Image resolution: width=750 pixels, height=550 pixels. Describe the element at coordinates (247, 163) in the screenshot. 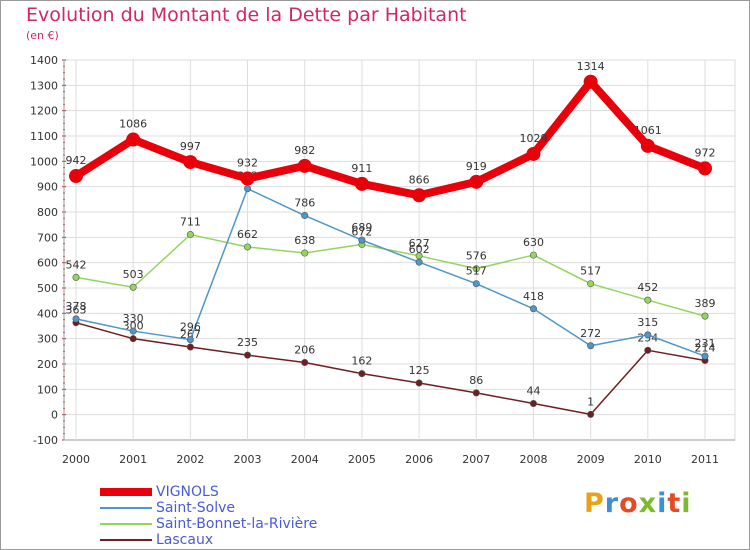

I see `data-label: 932` at that location.